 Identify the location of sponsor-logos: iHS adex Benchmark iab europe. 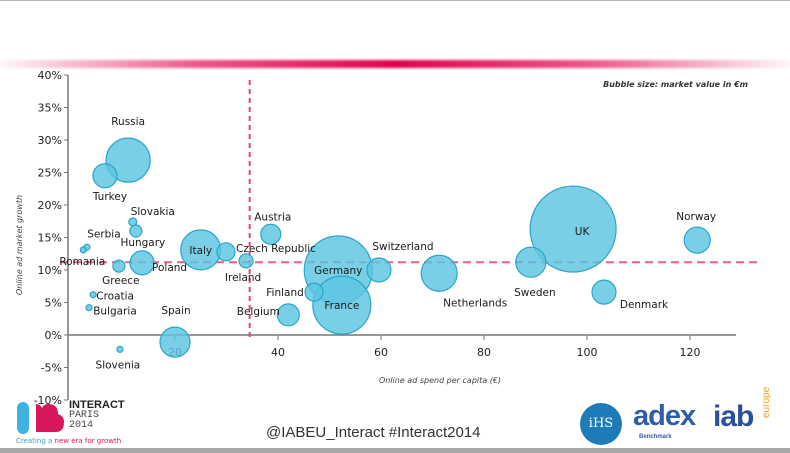
(680, 417).